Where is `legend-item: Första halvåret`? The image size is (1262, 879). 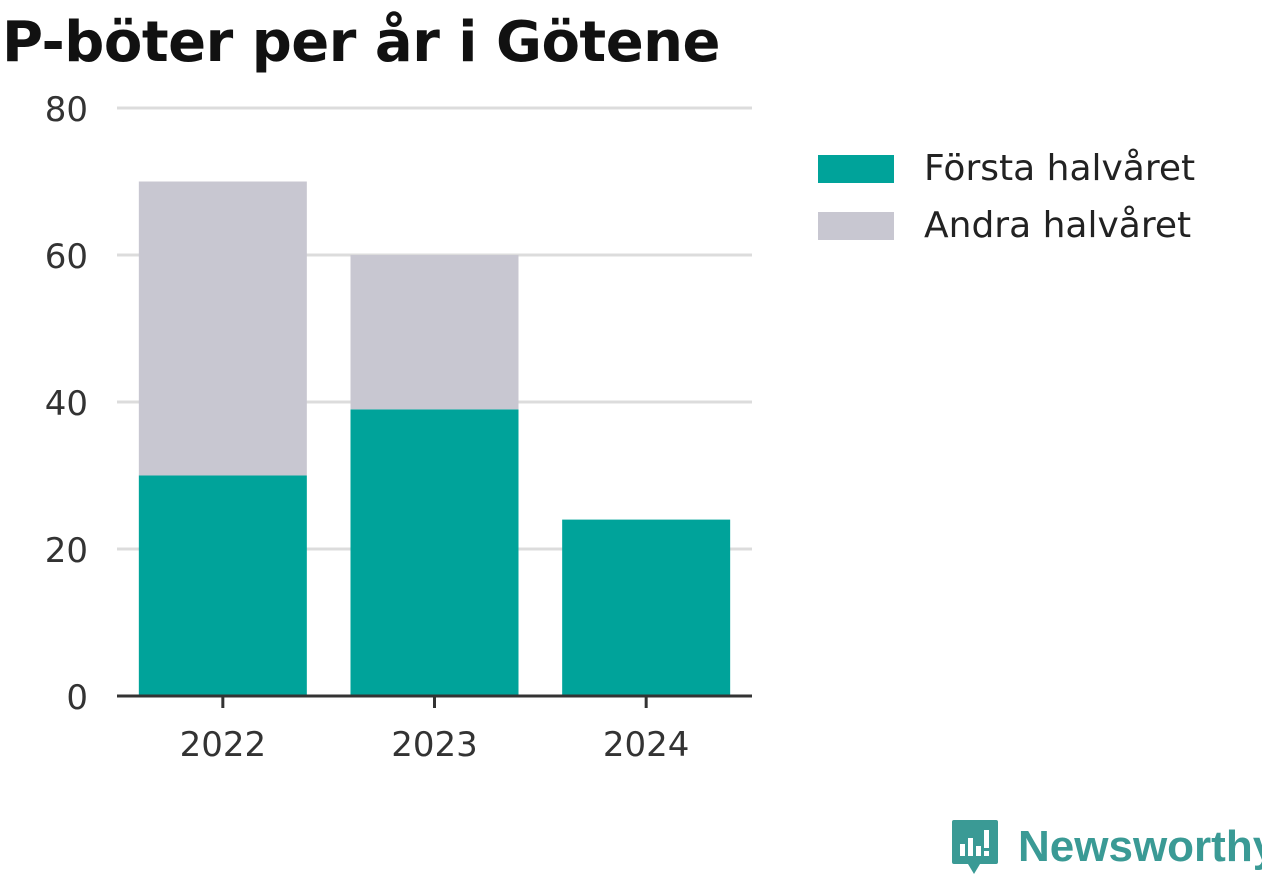
legend-item: Första halvåret is located at coordinates (1006, 168).